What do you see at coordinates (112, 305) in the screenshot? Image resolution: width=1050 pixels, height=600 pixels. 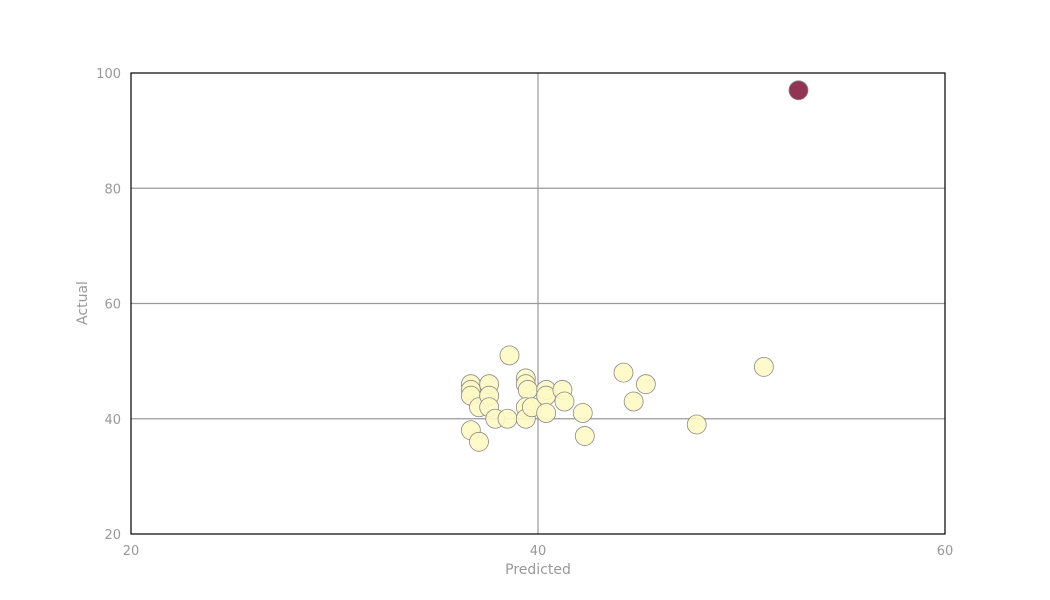 I see `y-tick-label: 60` at bounding box center [112, 305].